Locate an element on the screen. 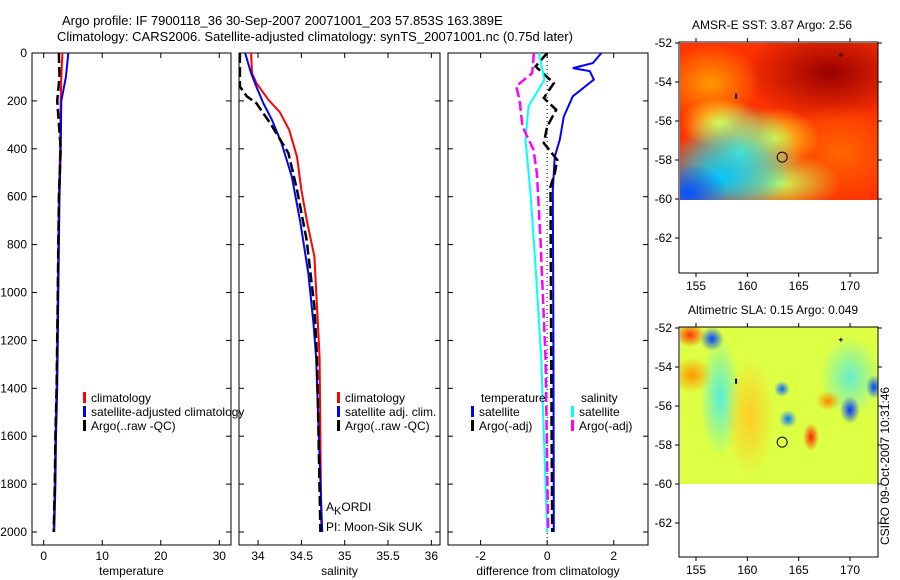  x-tick-label: 10 is located at coordinates (103, 556).